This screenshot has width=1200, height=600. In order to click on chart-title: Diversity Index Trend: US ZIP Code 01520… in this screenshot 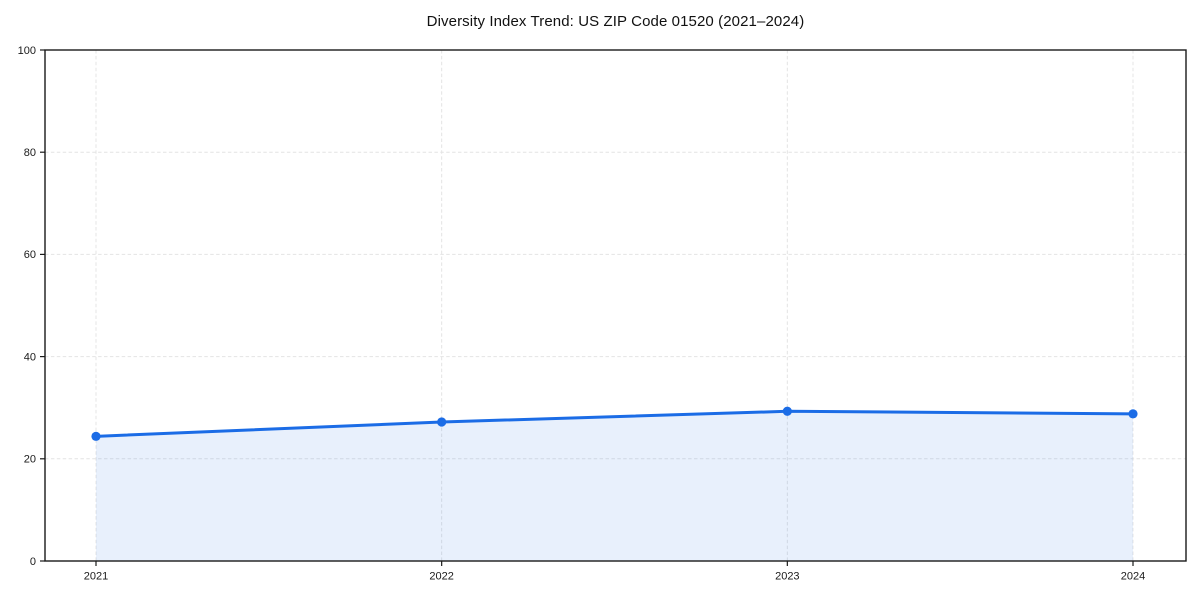, I will do `click(615, 21)`.